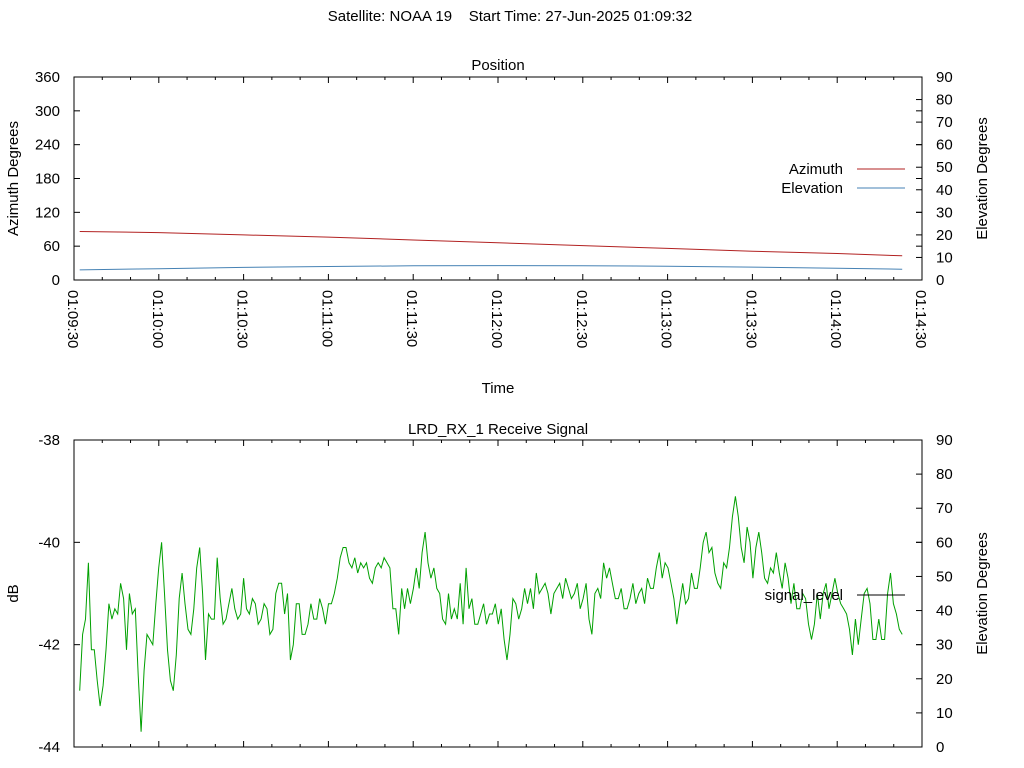  What do you see at coordinates (49, 645) in the screenshot?
I see `y-tick-label: -42` at bounding box center [49, 645].